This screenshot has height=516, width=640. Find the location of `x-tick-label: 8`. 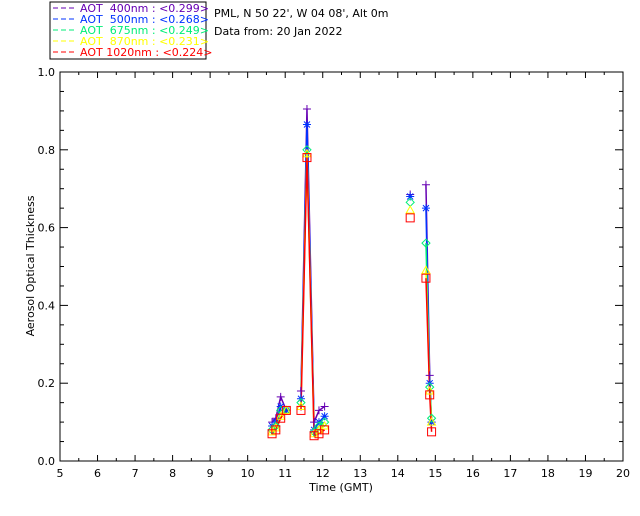

x-tick-label: 8 is located at coordinates (172, 473).